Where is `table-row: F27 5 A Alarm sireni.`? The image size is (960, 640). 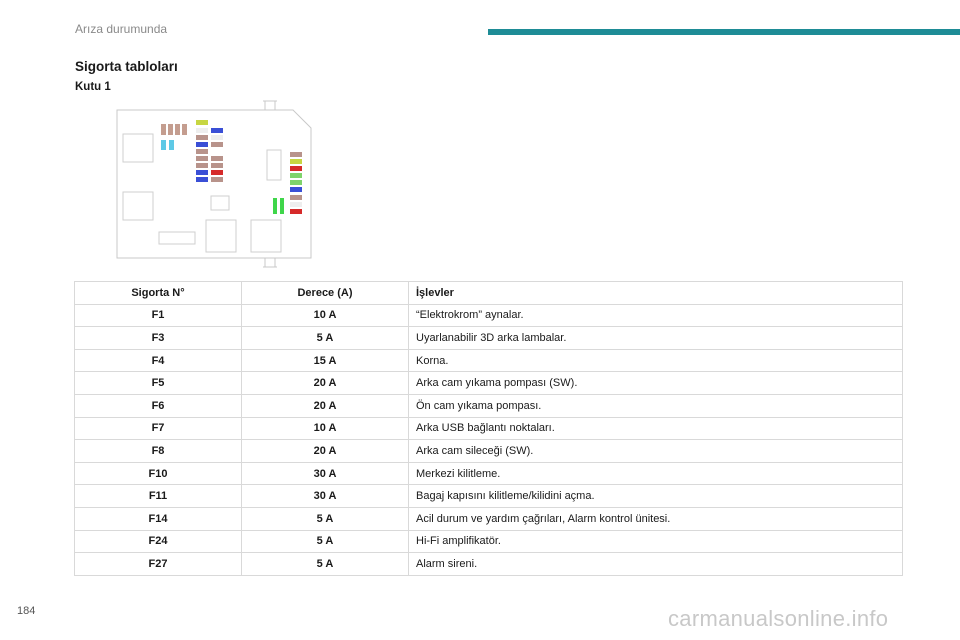
table-row: F27 5 A Alarm sireni. is located at coordinates (488, 564).